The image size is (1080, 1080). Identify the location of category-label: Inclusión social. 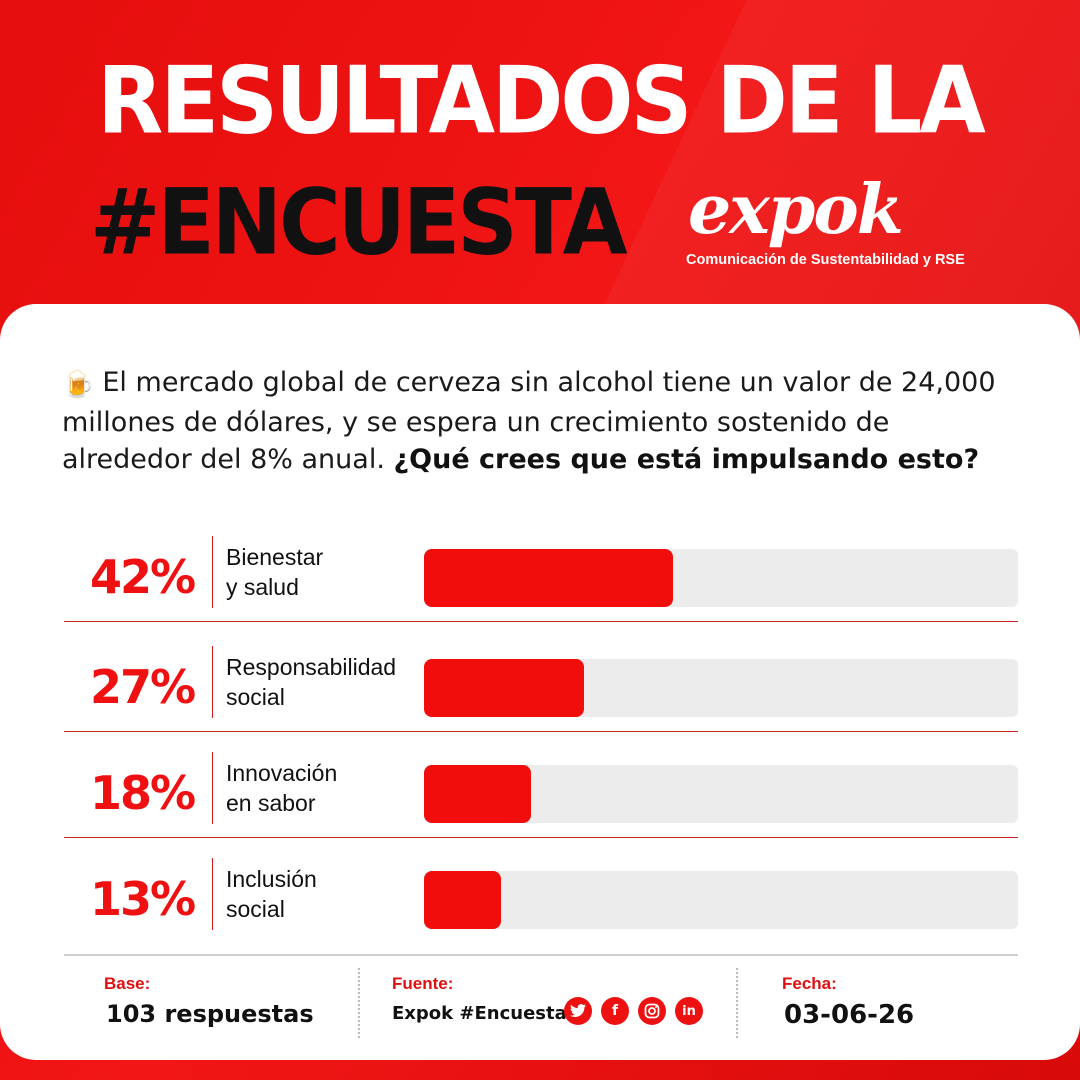
(271, 894).